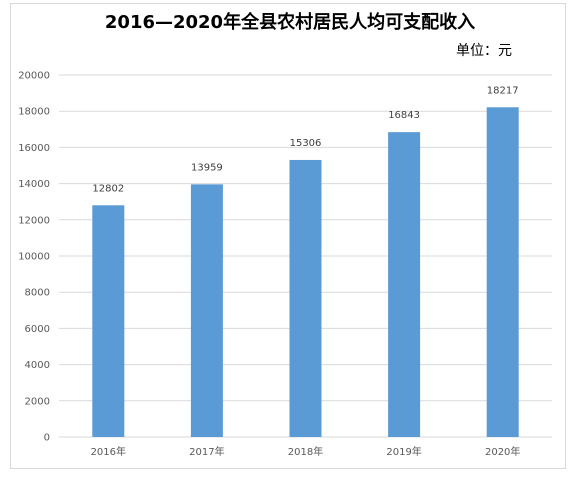 Image resolution: width=580 pixels, height=487 pixels. I want to click on x-tick-label: 2020年, so click(502, 451).